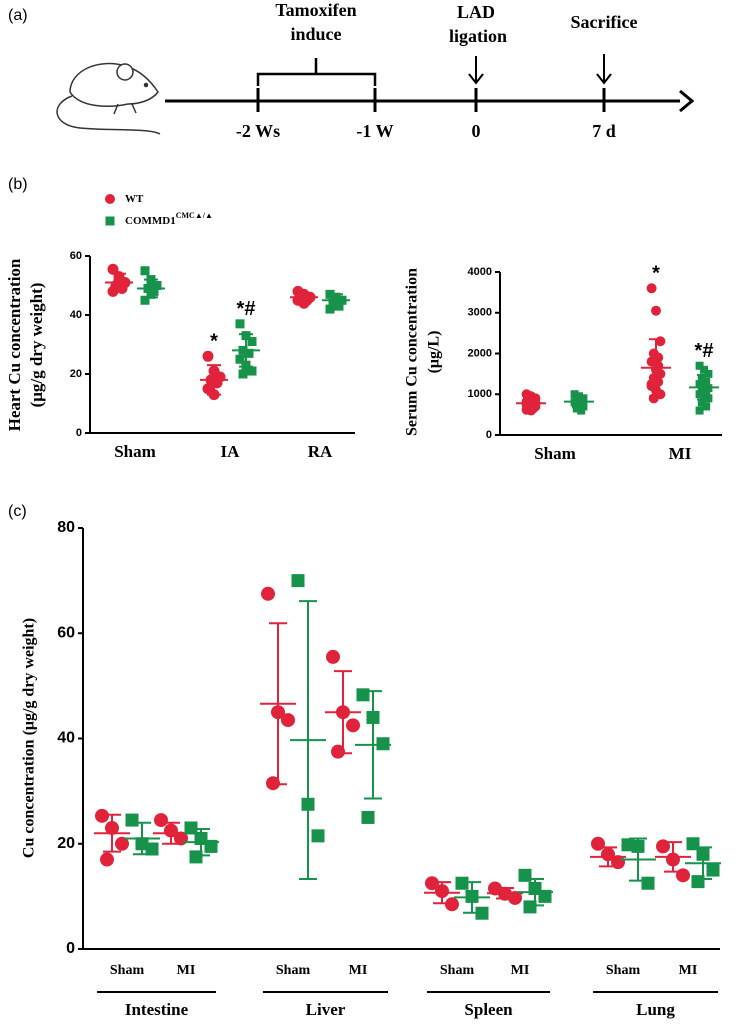 This screenshot has height=1026, width=748. What do you see at coordinates (14, 344) in the screenshot?
I see `y-axis-label: Heart Cu concentration` at bounding box center [14, 344].